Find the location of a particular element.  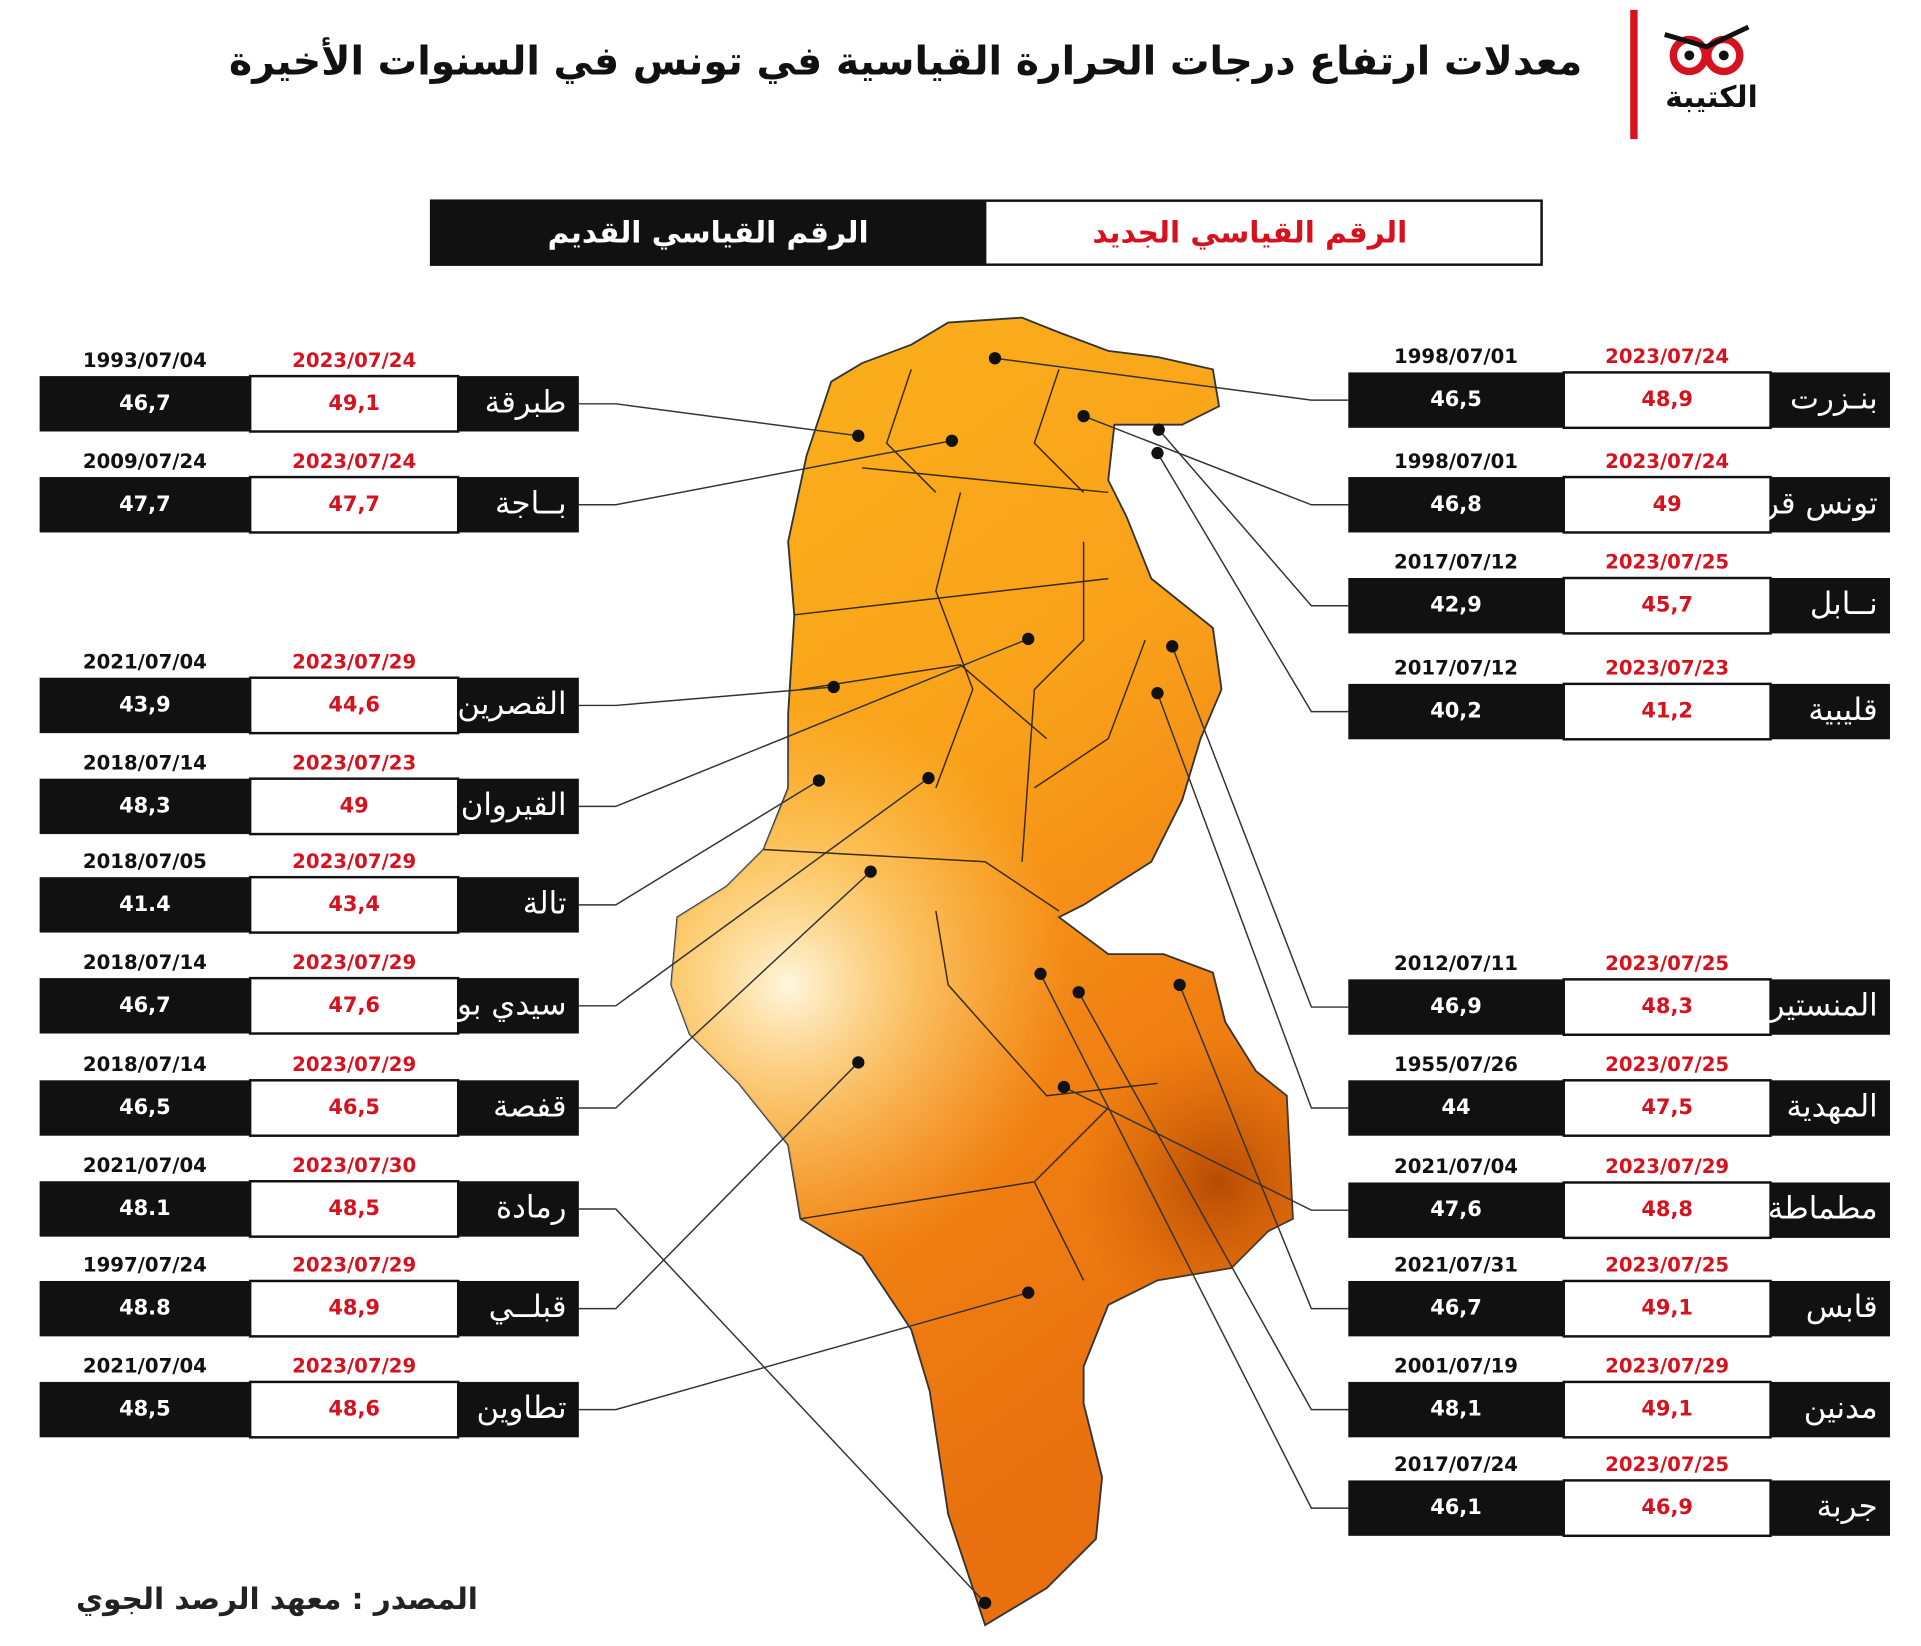

new-value: 48,9 is located at coordinates (354, 1308).